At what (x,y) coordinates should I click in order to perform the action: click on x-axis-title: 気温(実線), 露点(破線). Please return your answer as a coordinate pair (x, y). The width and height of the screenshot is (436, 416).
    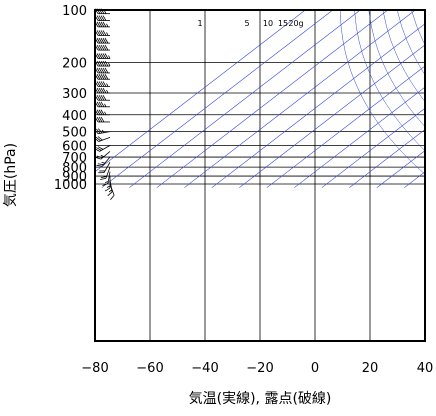
    Looking at the image, I should click on (260, 399).